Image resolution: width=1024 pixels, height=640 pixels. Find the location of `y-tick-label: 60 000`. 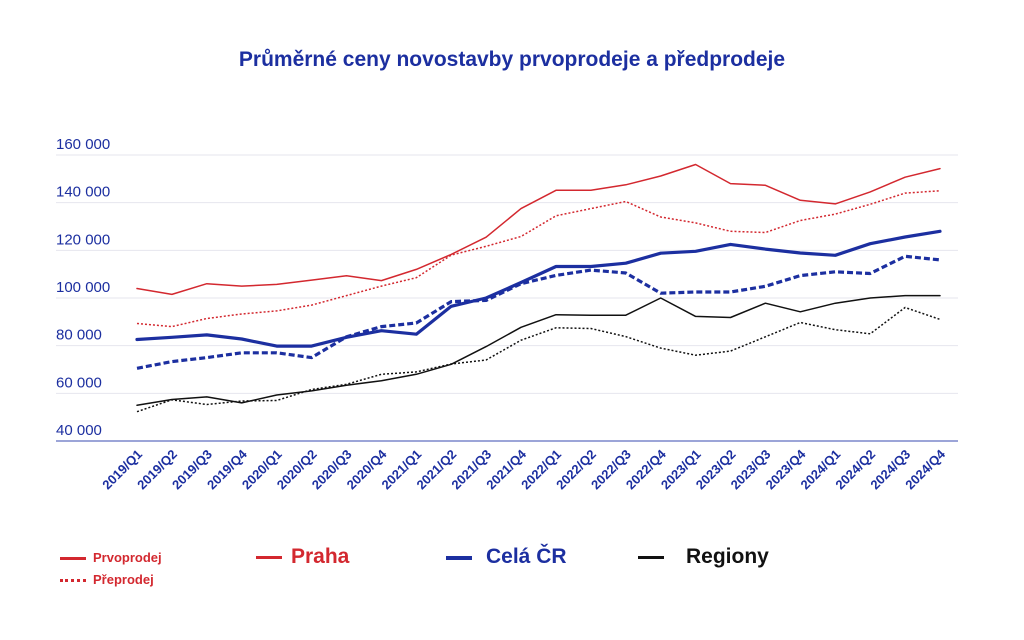

y-tick-label: 60 000 is located at coordinates (79, 382).